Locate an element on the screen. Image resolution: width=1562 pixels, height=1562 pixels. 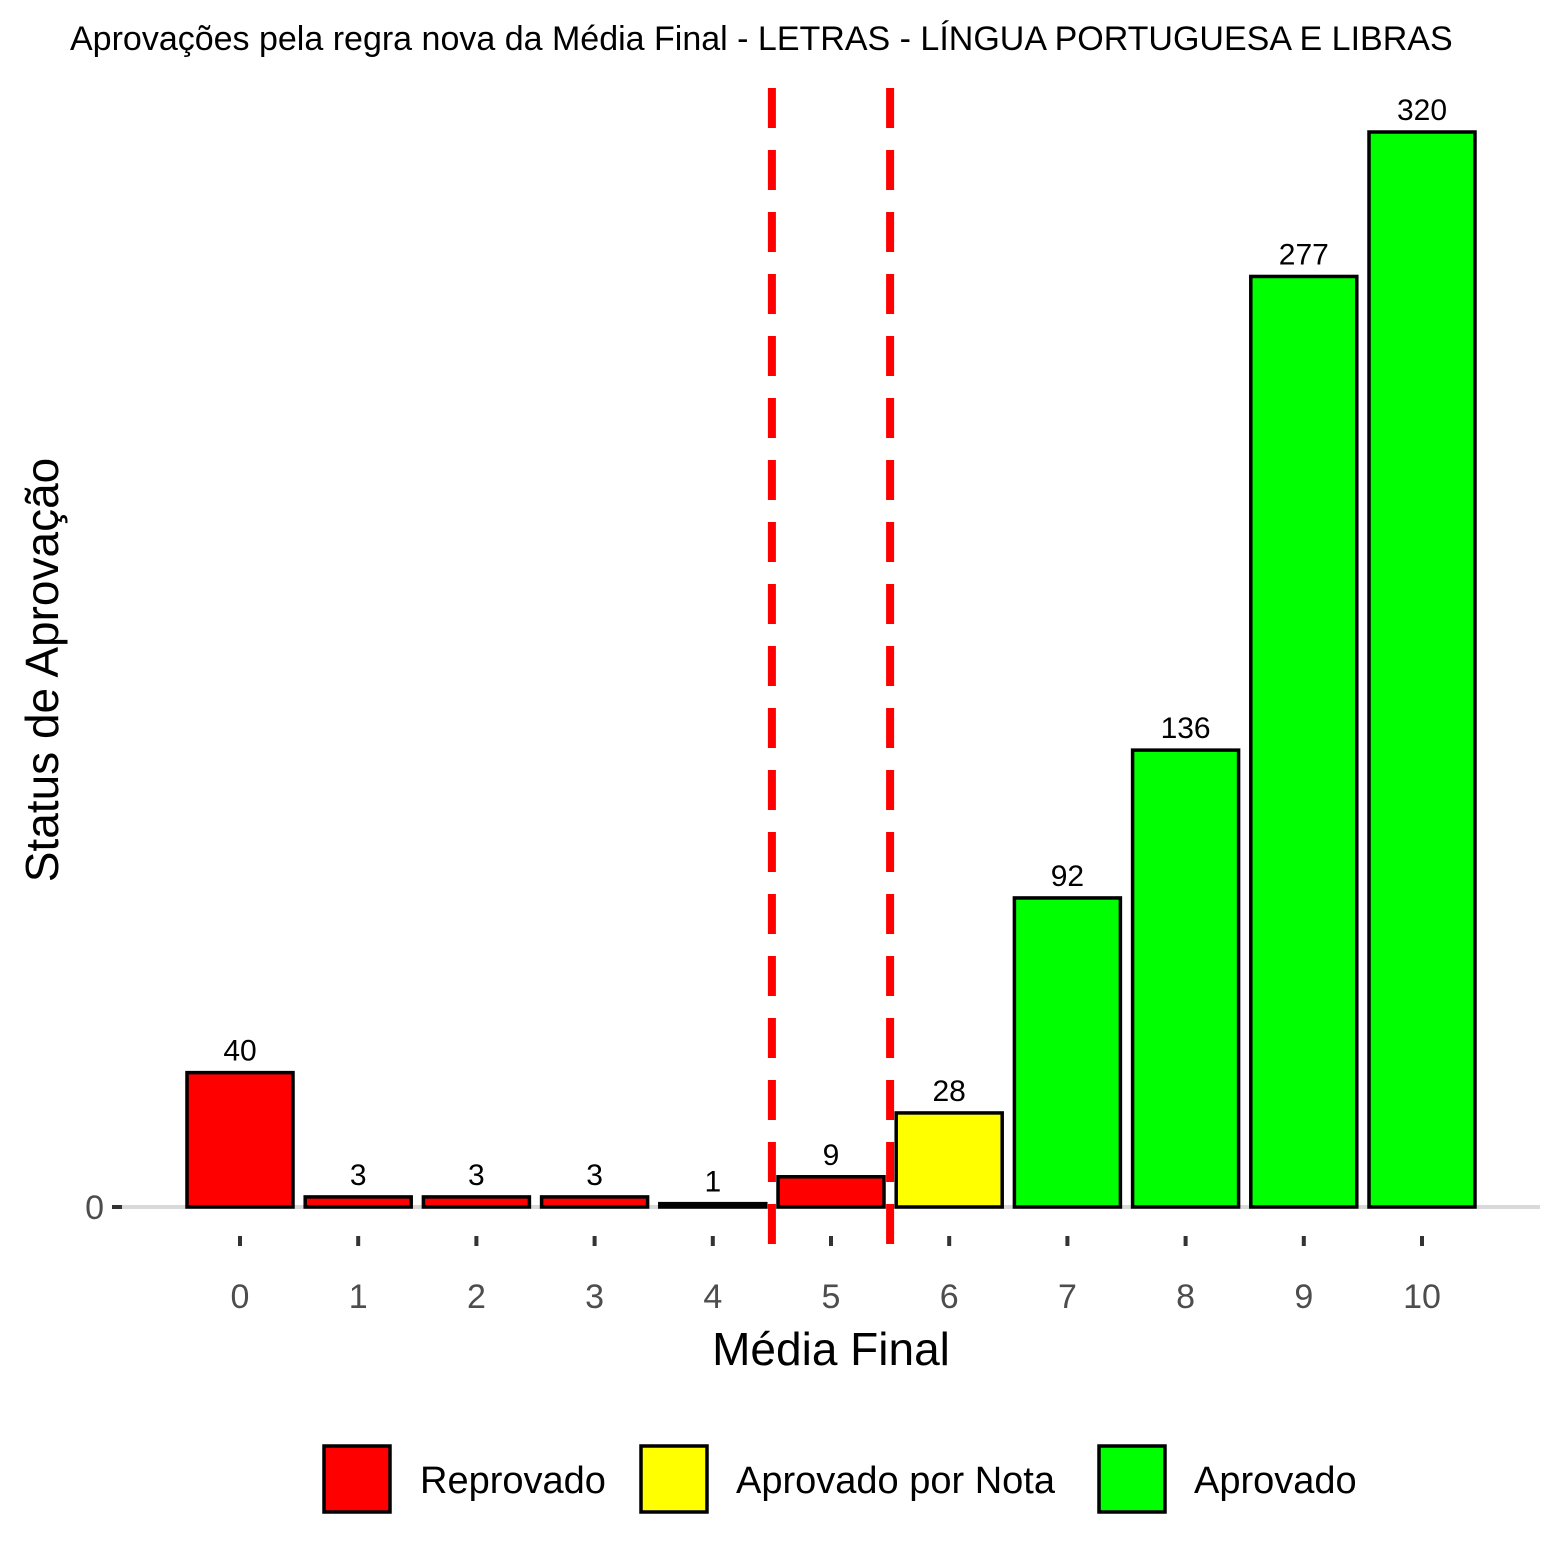
legend: Reprovado Aprovado por Nota Aprovado is located at coordinates (839, 1479).